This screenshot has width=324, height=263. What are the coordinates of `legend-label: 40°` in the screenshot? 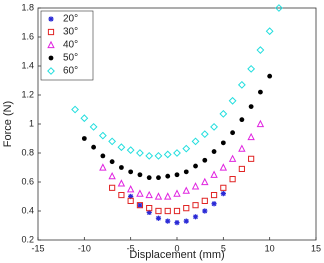 It's located at (70, 45).